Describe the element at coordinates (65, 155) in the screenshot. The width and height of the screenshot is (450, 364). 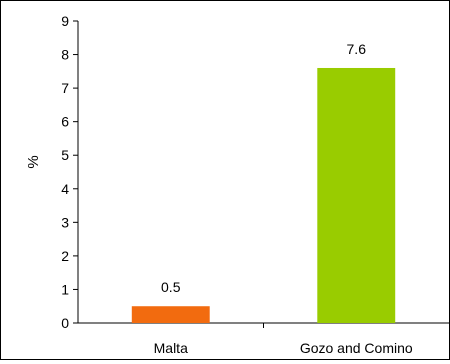
I see `y-tick-label: 5` at that location.